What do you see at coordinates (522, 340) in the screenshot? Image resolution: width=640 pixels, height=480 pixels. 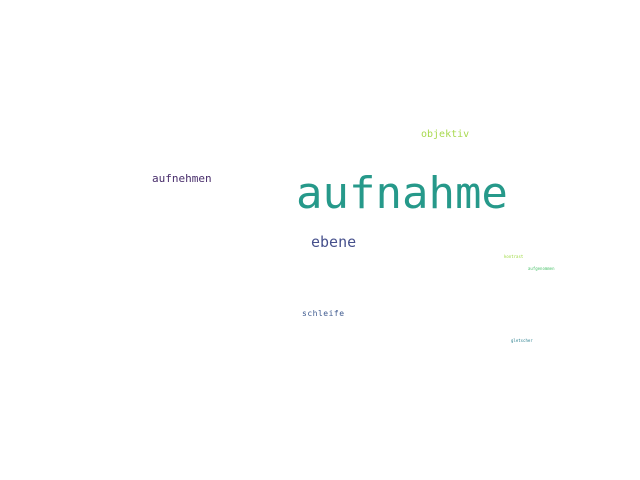 I see `word-gletscher: gletscher` at bounding box center [522, 340].